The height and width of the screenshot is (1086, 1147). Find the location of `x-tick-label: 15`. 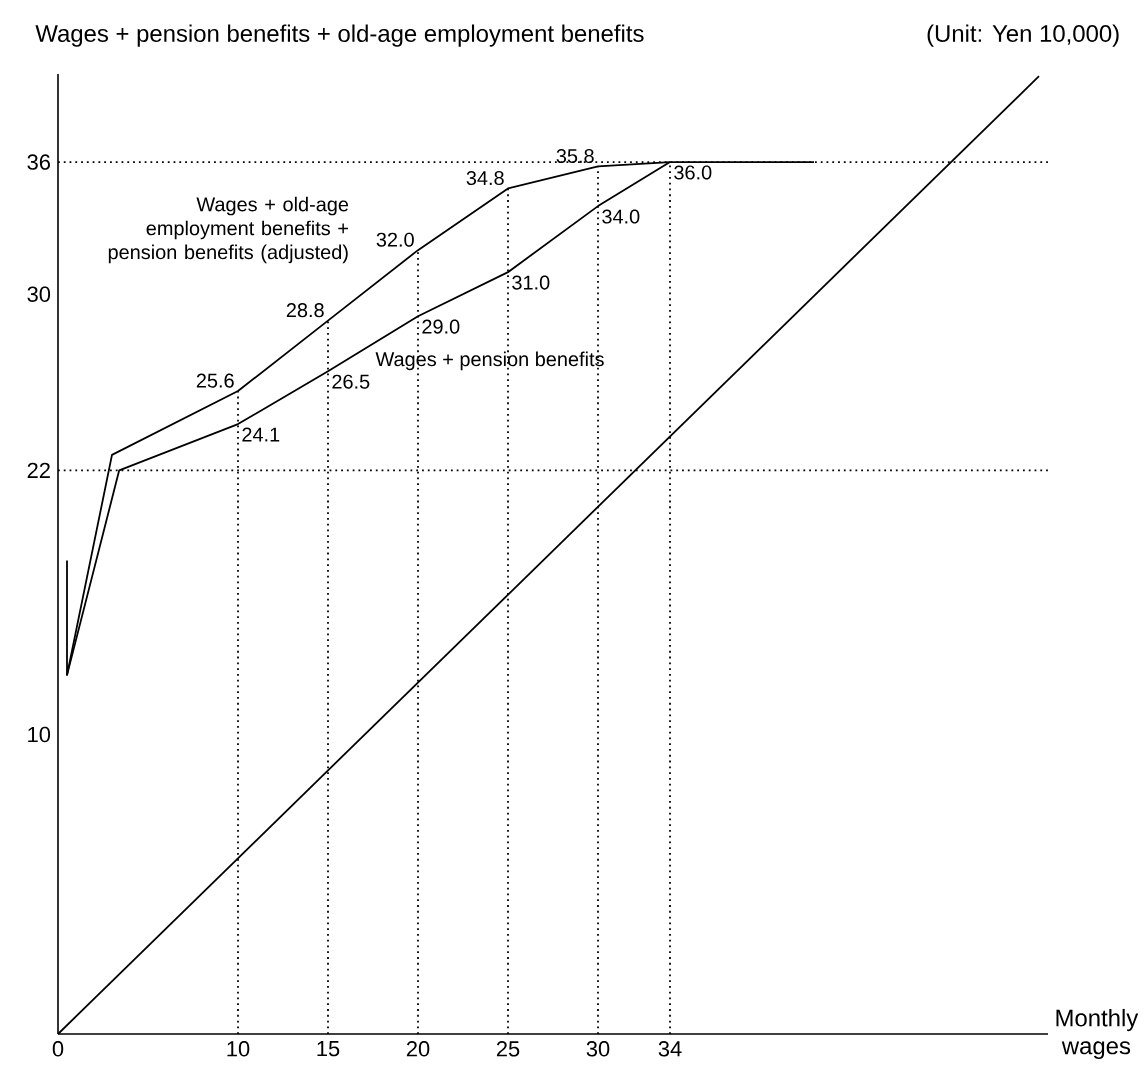

x-tick-label: 15 is located at coordinates (328, 1049).